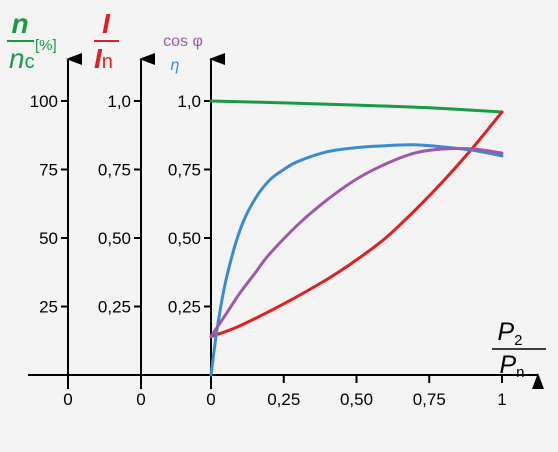  What do you see at coordinates (114, 170) in the screenshot?
I see `y-tick-label-I: 0,75` at bounding box center [114, 170].